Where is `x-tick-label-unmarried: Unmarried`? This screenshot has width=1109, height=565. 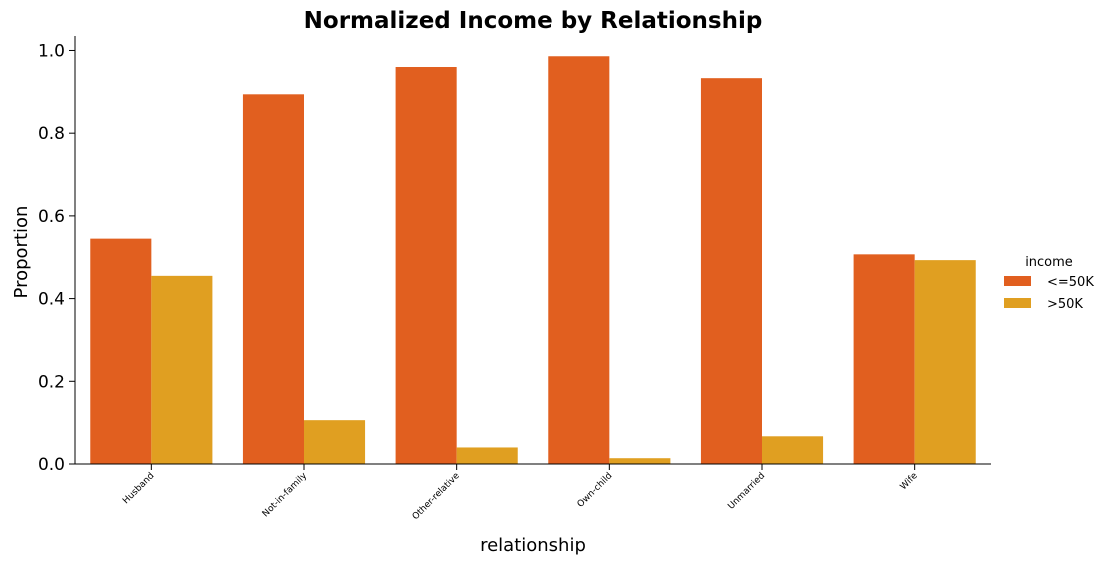 x-tick-label-unmarried: Unmarried is located at coordinates (746, 491).